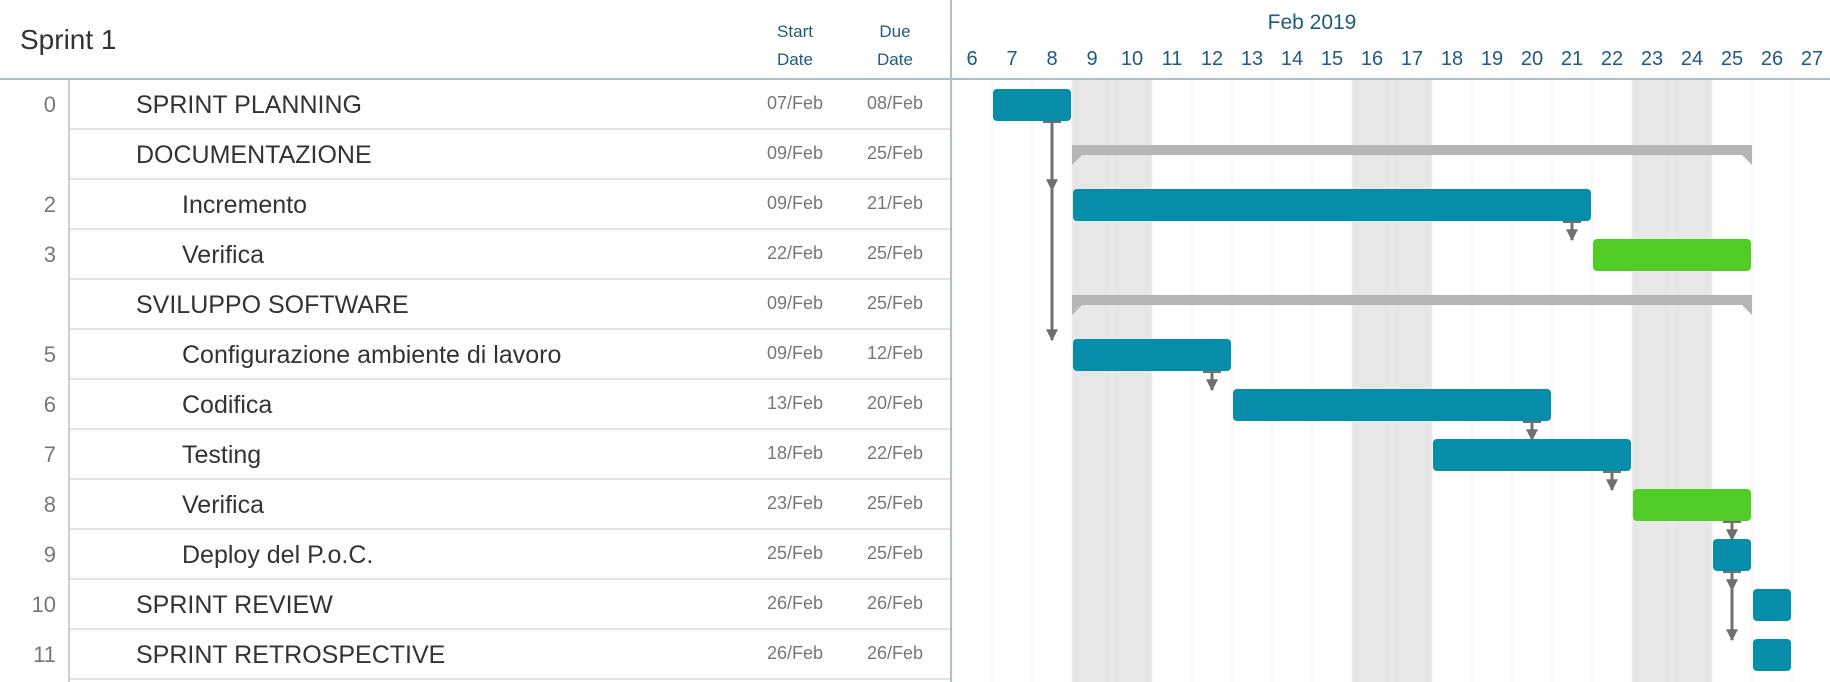  Describe the element at coordinates (475, 555) in the screenshot. I see `task-row: 9 Deploy del P.o.C. 25/Feb 25/Feb` at that location.